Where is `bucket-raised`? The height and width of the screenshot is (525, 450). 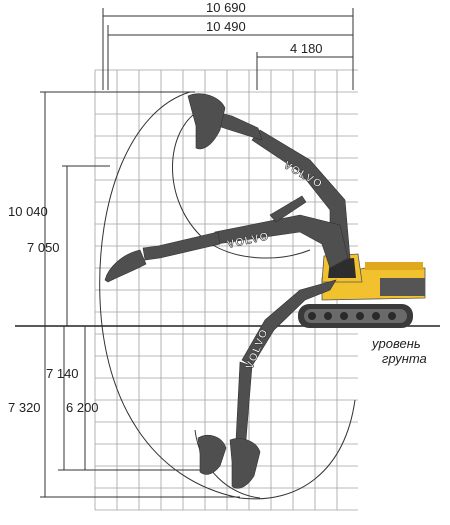
bucket-raised is located at coordinates (206, 121).